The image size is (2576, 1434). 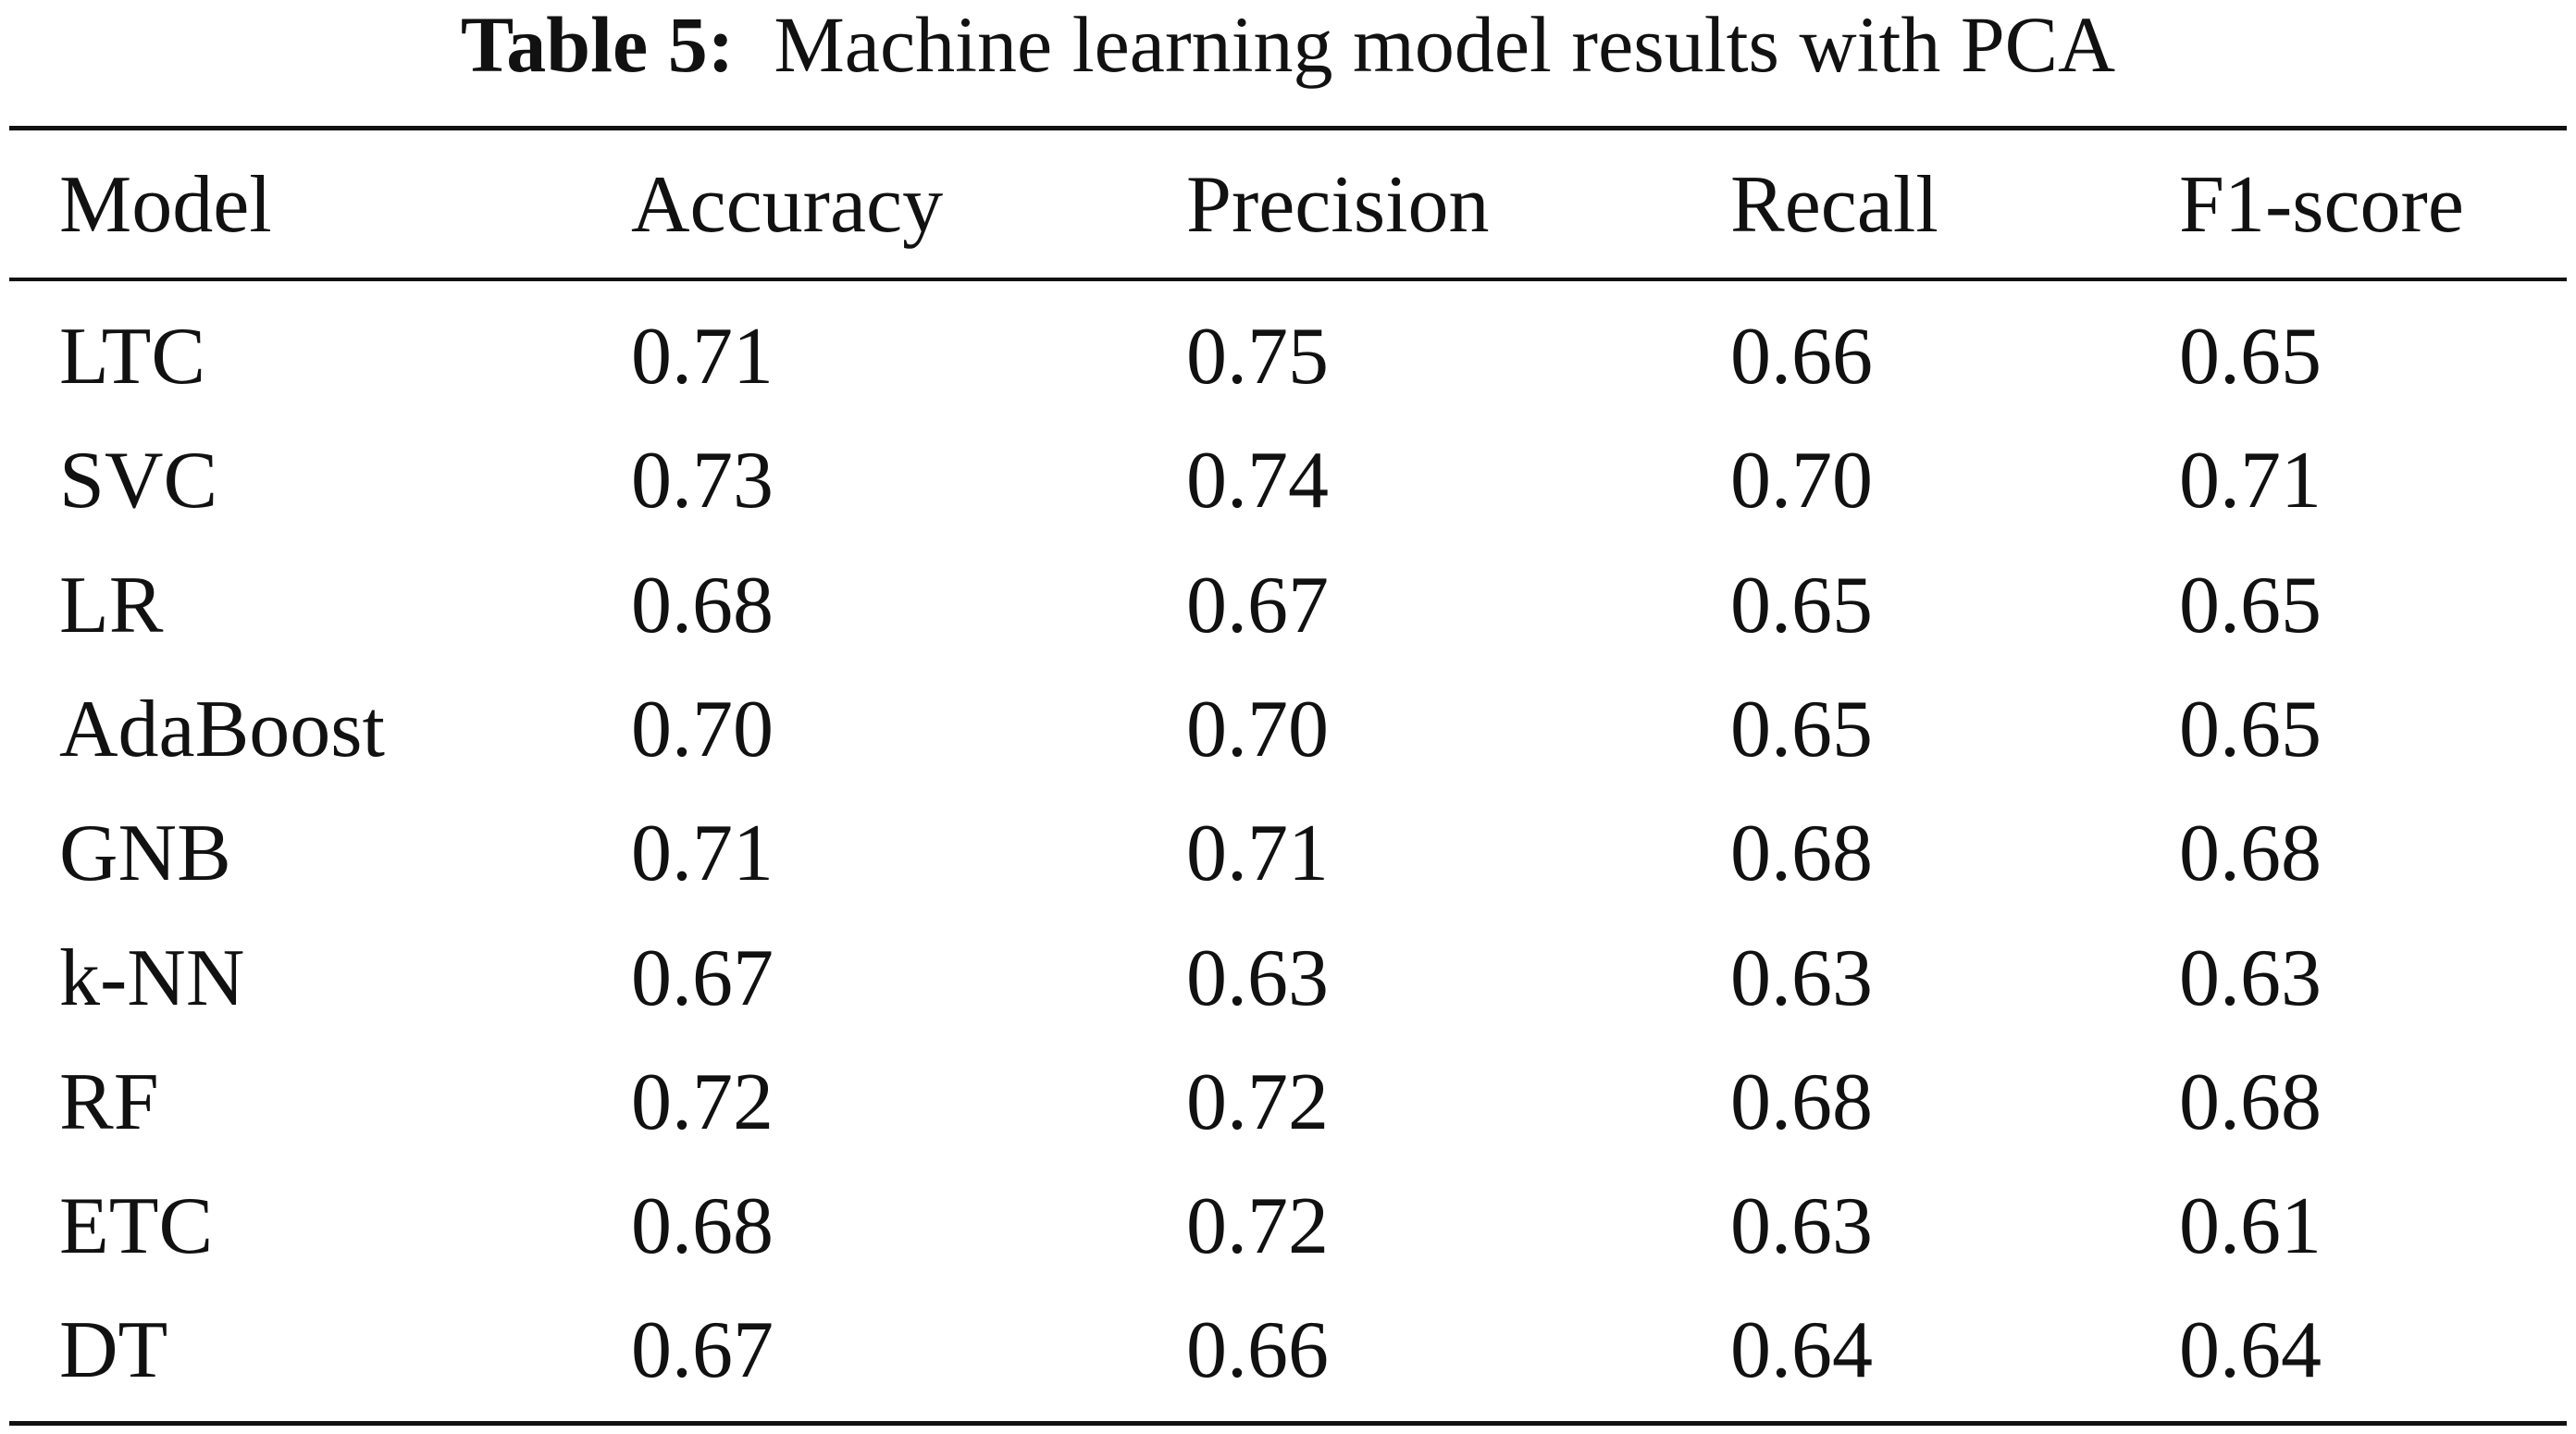 What do you see at coordinates (1257, 730) in the screenshot?
I see `cell-precision: 0.70` at bounding box center [1257, 730].